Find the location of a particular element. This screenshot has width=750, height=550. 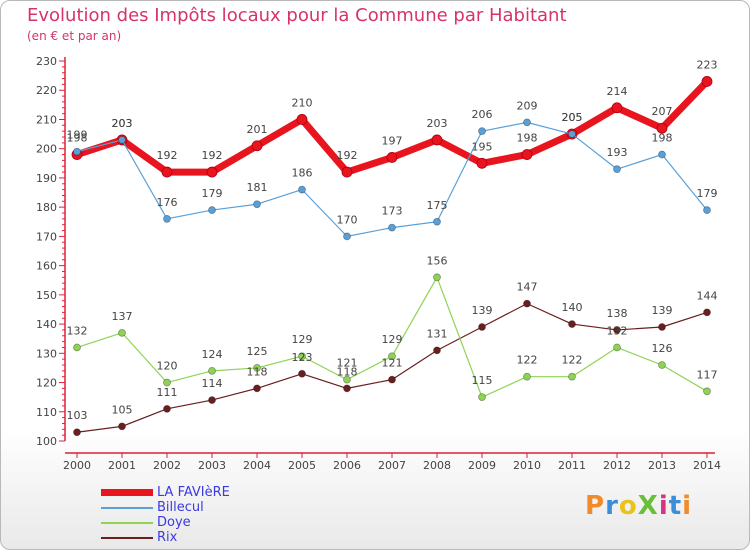

y-tick-label: 110 is located at coordinates (46, 412).